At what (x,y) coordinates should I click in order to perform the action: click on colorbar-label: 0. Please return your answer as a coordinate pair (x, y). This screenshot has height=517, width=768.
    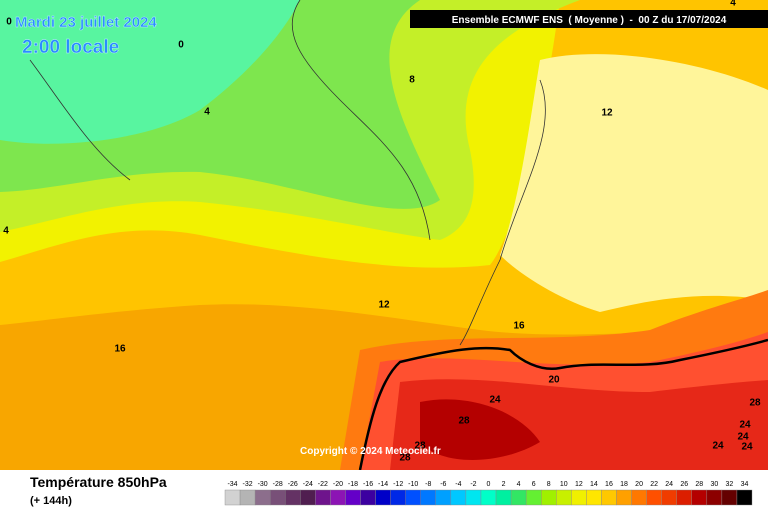
    Looking at the image, I should click on (489, 484).